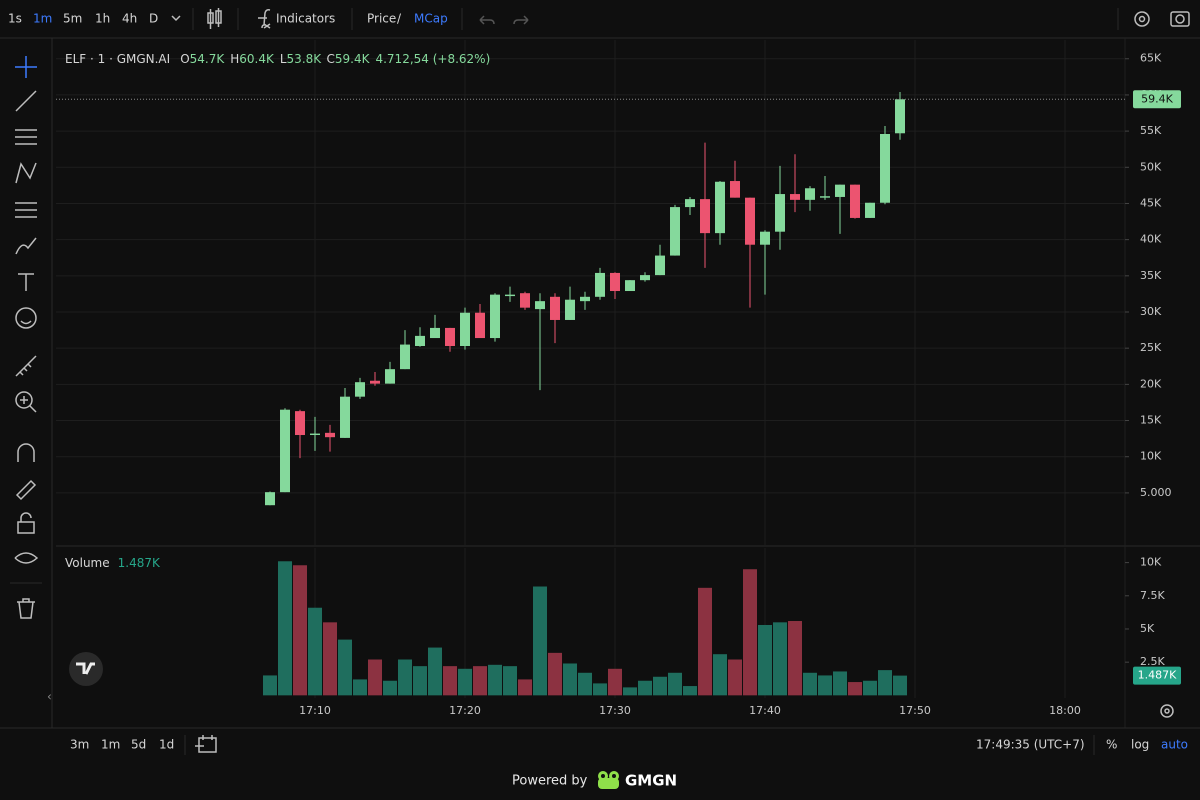  Describe the element at coordinates (264, 19) in the screenshot. I see `indicators-icon` at that location.